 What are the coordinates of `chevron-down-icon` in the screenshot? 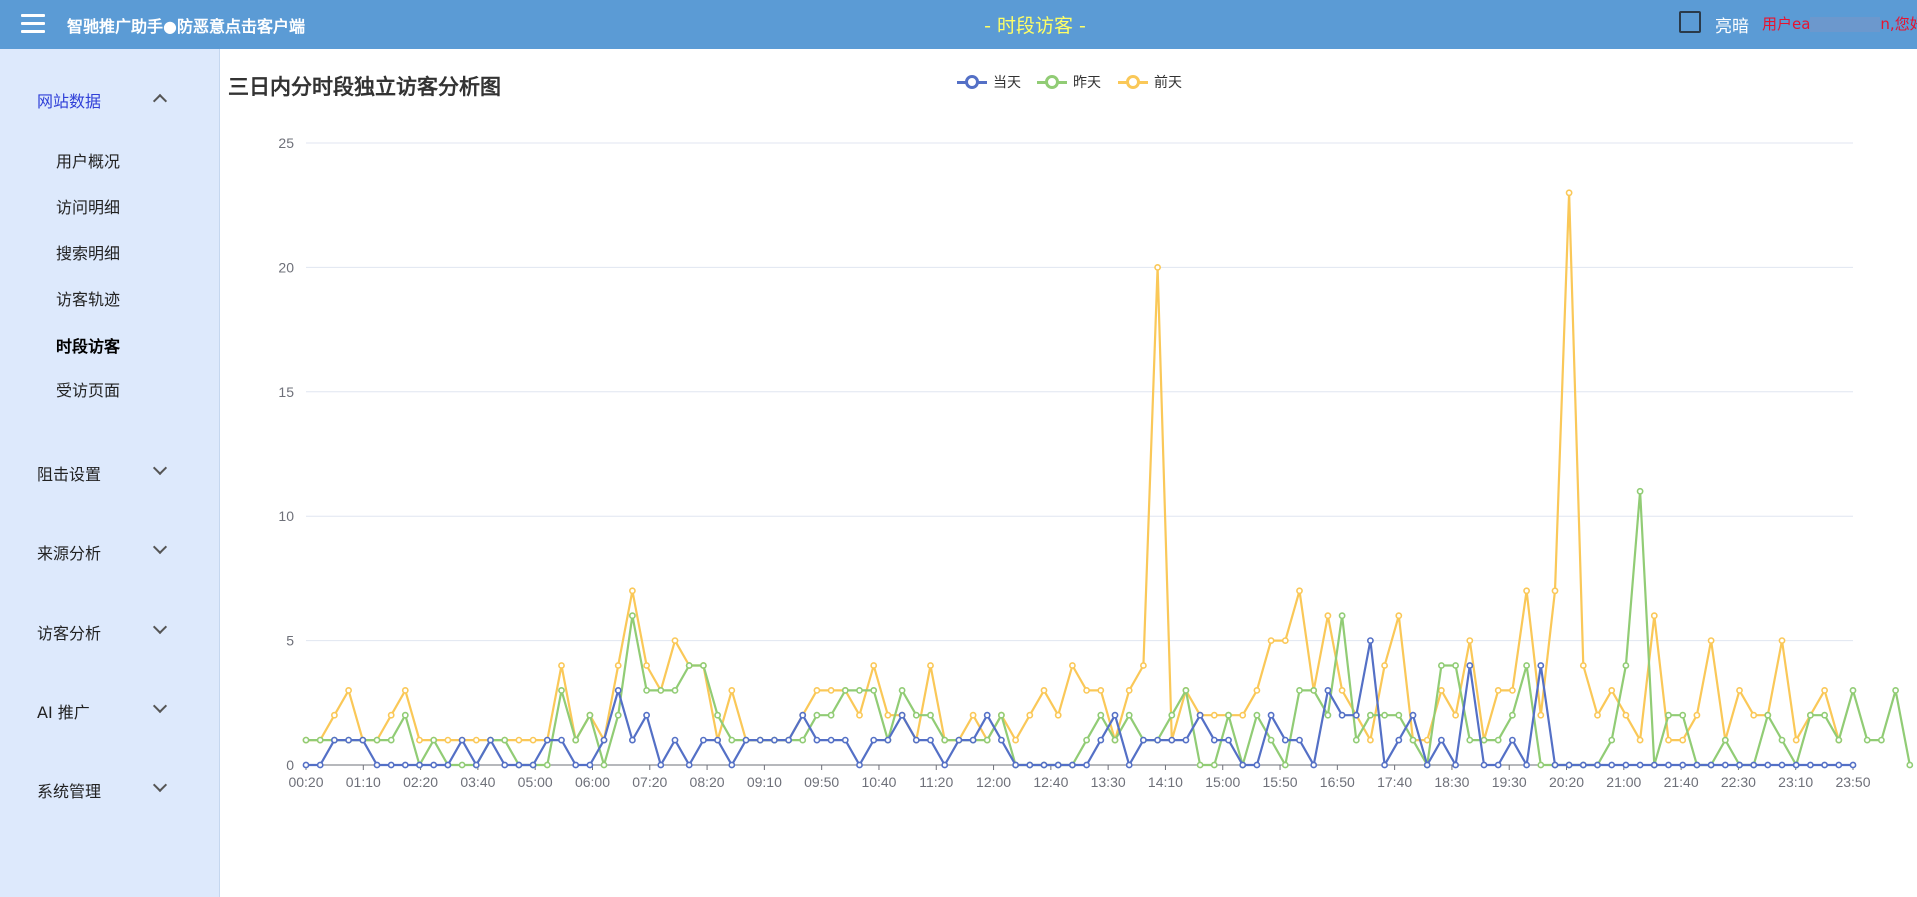 It's located at (160, 468).